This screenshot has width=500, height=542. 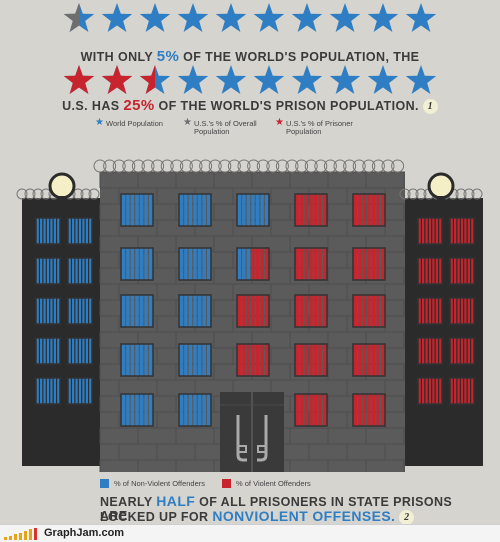 What do you see at coordinates (279, 122) in the screenshot?
I see `red-star-icon: ★` at bounding box center [279, 122].